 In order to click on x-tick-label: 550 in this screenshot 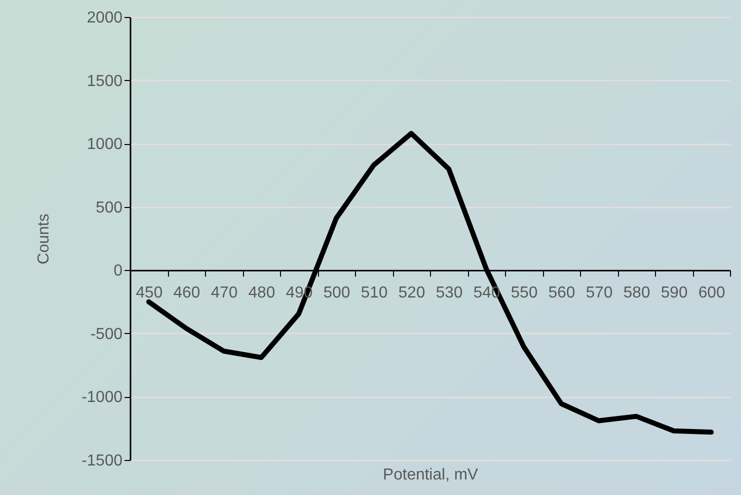, I will do `click(524, 293)`.